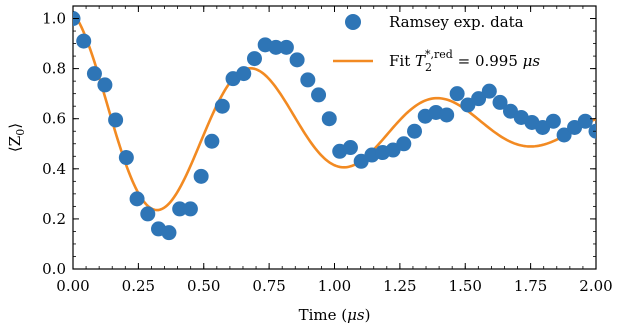  Describe the element at coordinates (532, 61) in the screenshot. I see `legend-fit-unit: μs` at that location.